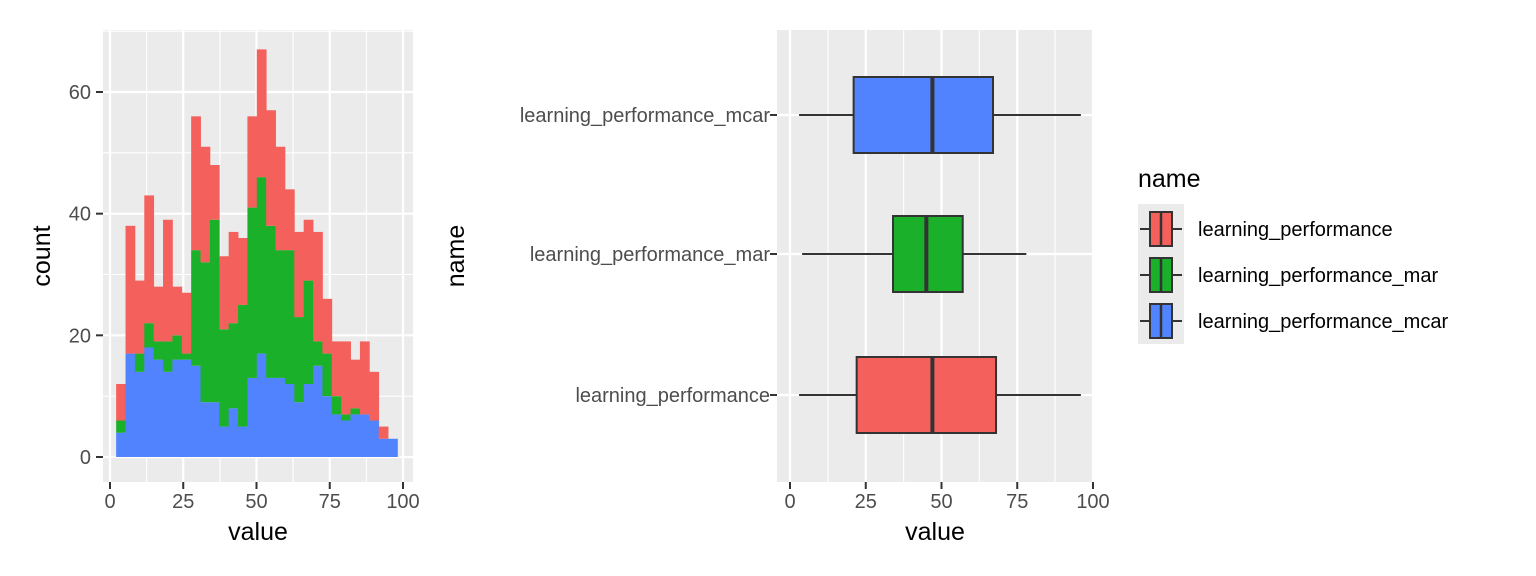  Describe the element at coordinates (866, 502) in the screenshot. I see `boxplot-x-tick-label: 25` at that location.